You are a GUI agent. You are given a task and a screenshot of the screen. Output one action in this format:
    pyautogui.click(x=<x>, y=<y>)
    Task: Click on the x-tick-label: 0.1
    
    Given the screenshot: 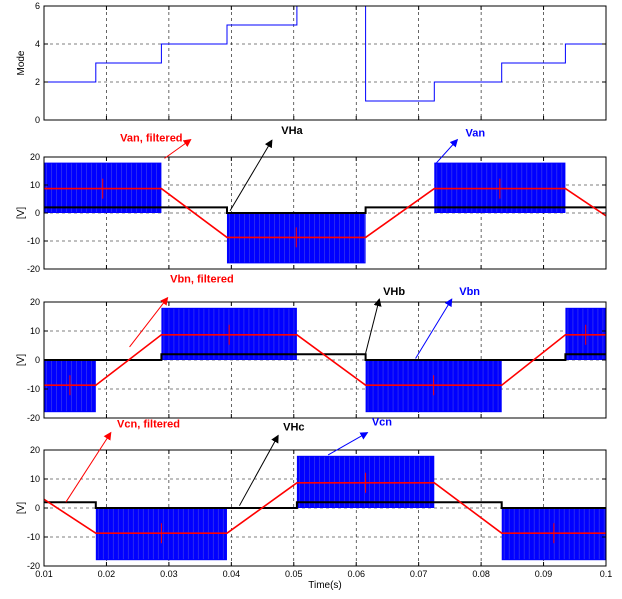 What is the action you would take?
    pyautogui.click(x=606, y=574)
    